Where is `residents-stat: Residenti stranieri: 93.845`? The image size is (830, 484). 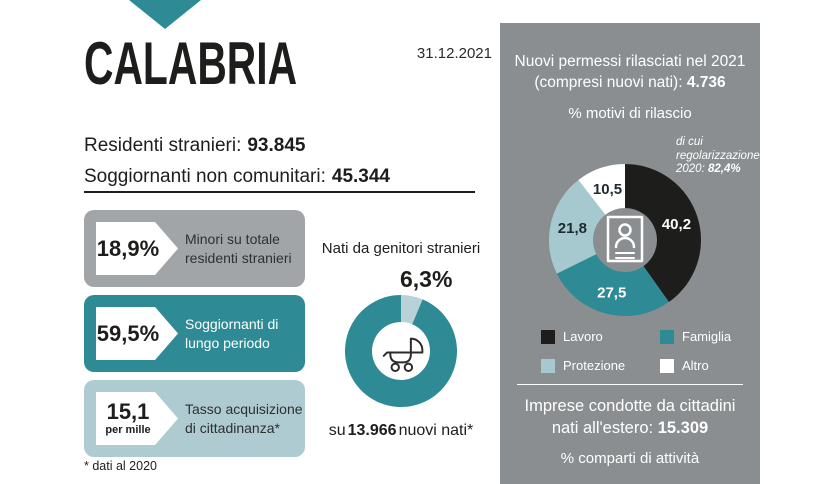
residents-stat: Residenti stranieri: 93.845 is located at coordinates (195, 145).